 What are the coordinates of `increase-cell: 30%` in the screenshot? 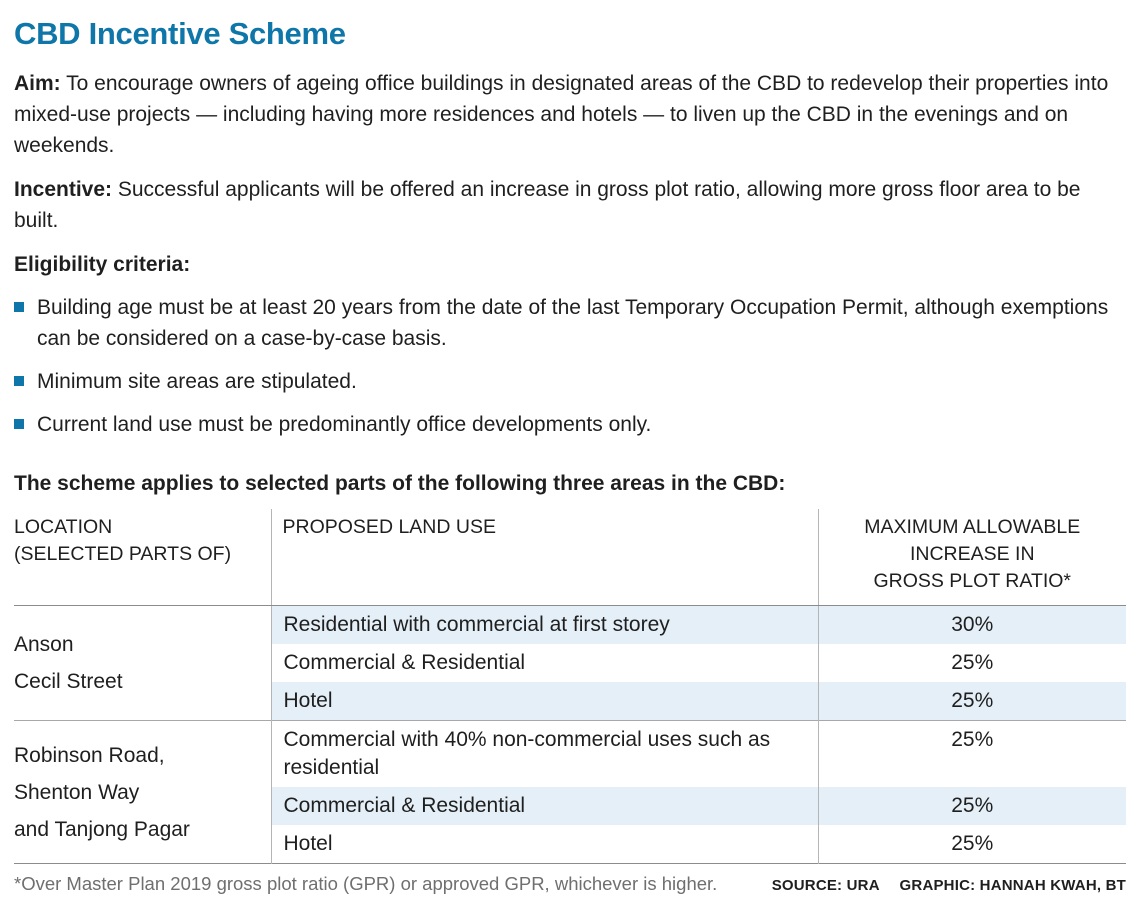 It's located at (971, 624).